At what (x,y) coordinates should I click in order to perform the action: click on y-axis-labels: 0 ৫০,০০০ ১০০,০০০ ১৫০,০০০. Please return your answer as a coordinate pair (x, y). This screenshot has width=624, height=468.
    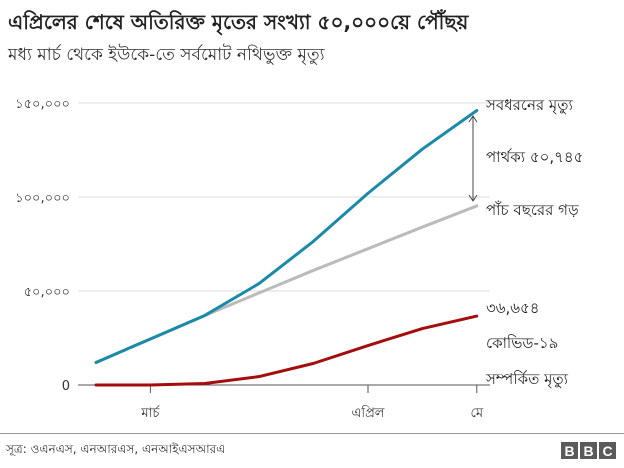
    Looking at the image, I should click on (42, 245).